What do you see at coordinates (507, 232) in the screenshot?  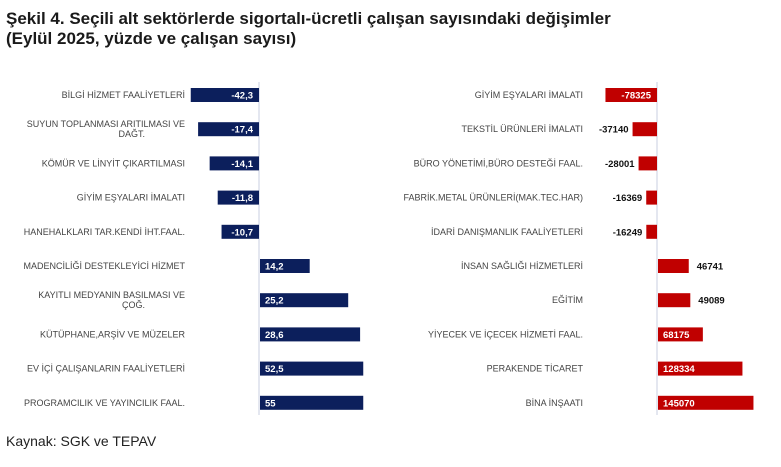 I see `category-label: İDARİ DANIŞMANLIK FAALİYETLERİ` at bounding box center [507, 232].